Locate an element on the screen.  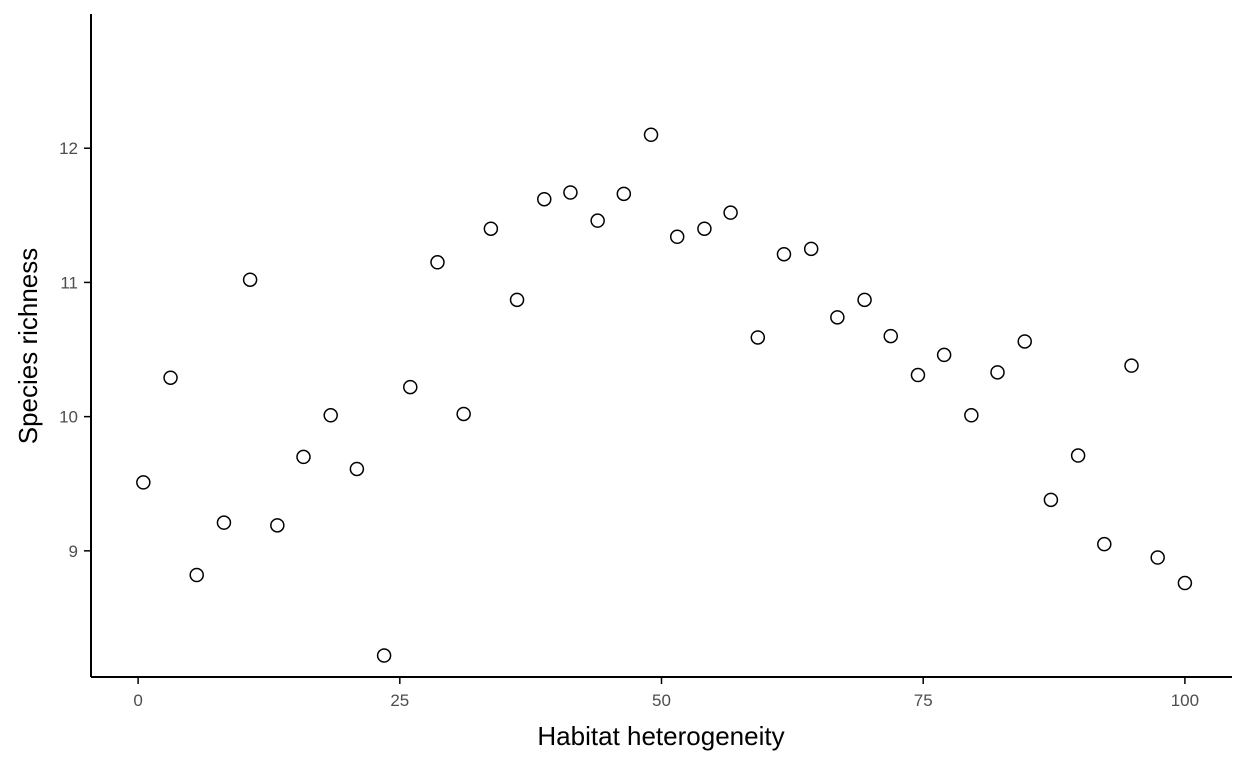
x-tick-label: 0 is located at coordinates (137, 700).